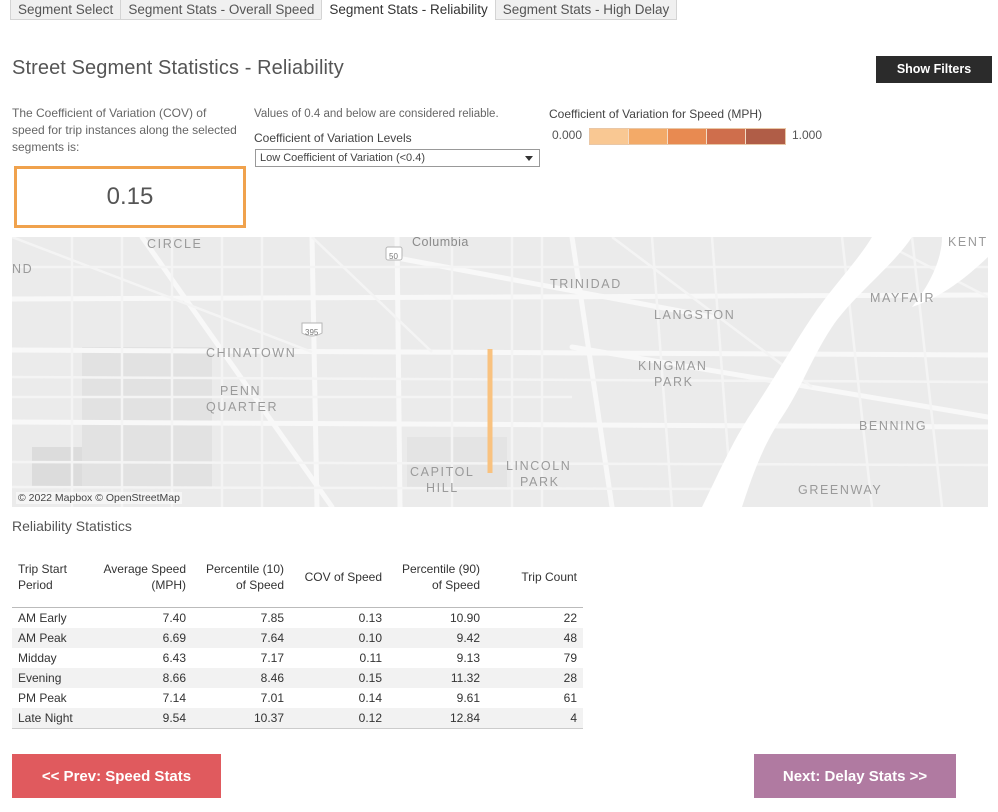 This screenshot has height=812, width=998. I want to click on tab-overall-speed: Segment Stats - Overall Speed, so click(221, 10).